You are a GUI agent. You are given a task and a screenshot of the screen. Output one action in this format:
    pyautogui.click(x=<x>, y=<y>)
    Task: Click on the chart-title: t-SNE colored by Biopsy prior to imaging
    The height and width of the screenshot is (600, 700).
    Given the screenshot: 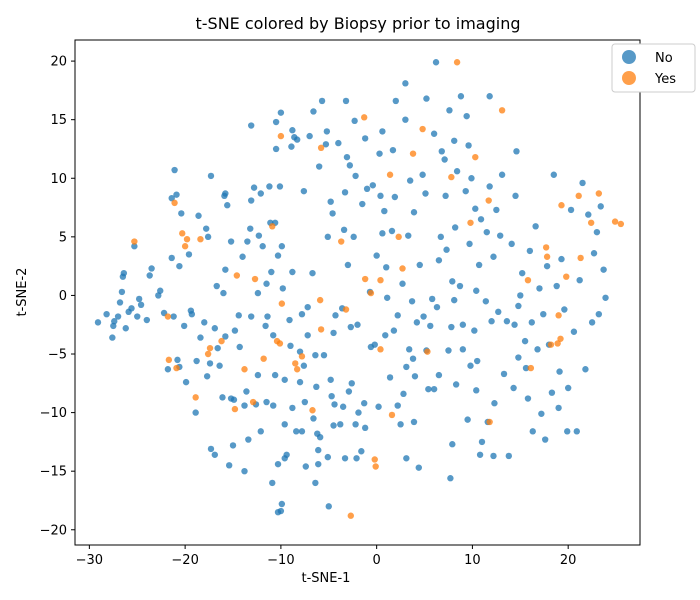 What is the action you would take?
    pyautogui.click(x=358, y=23)
    